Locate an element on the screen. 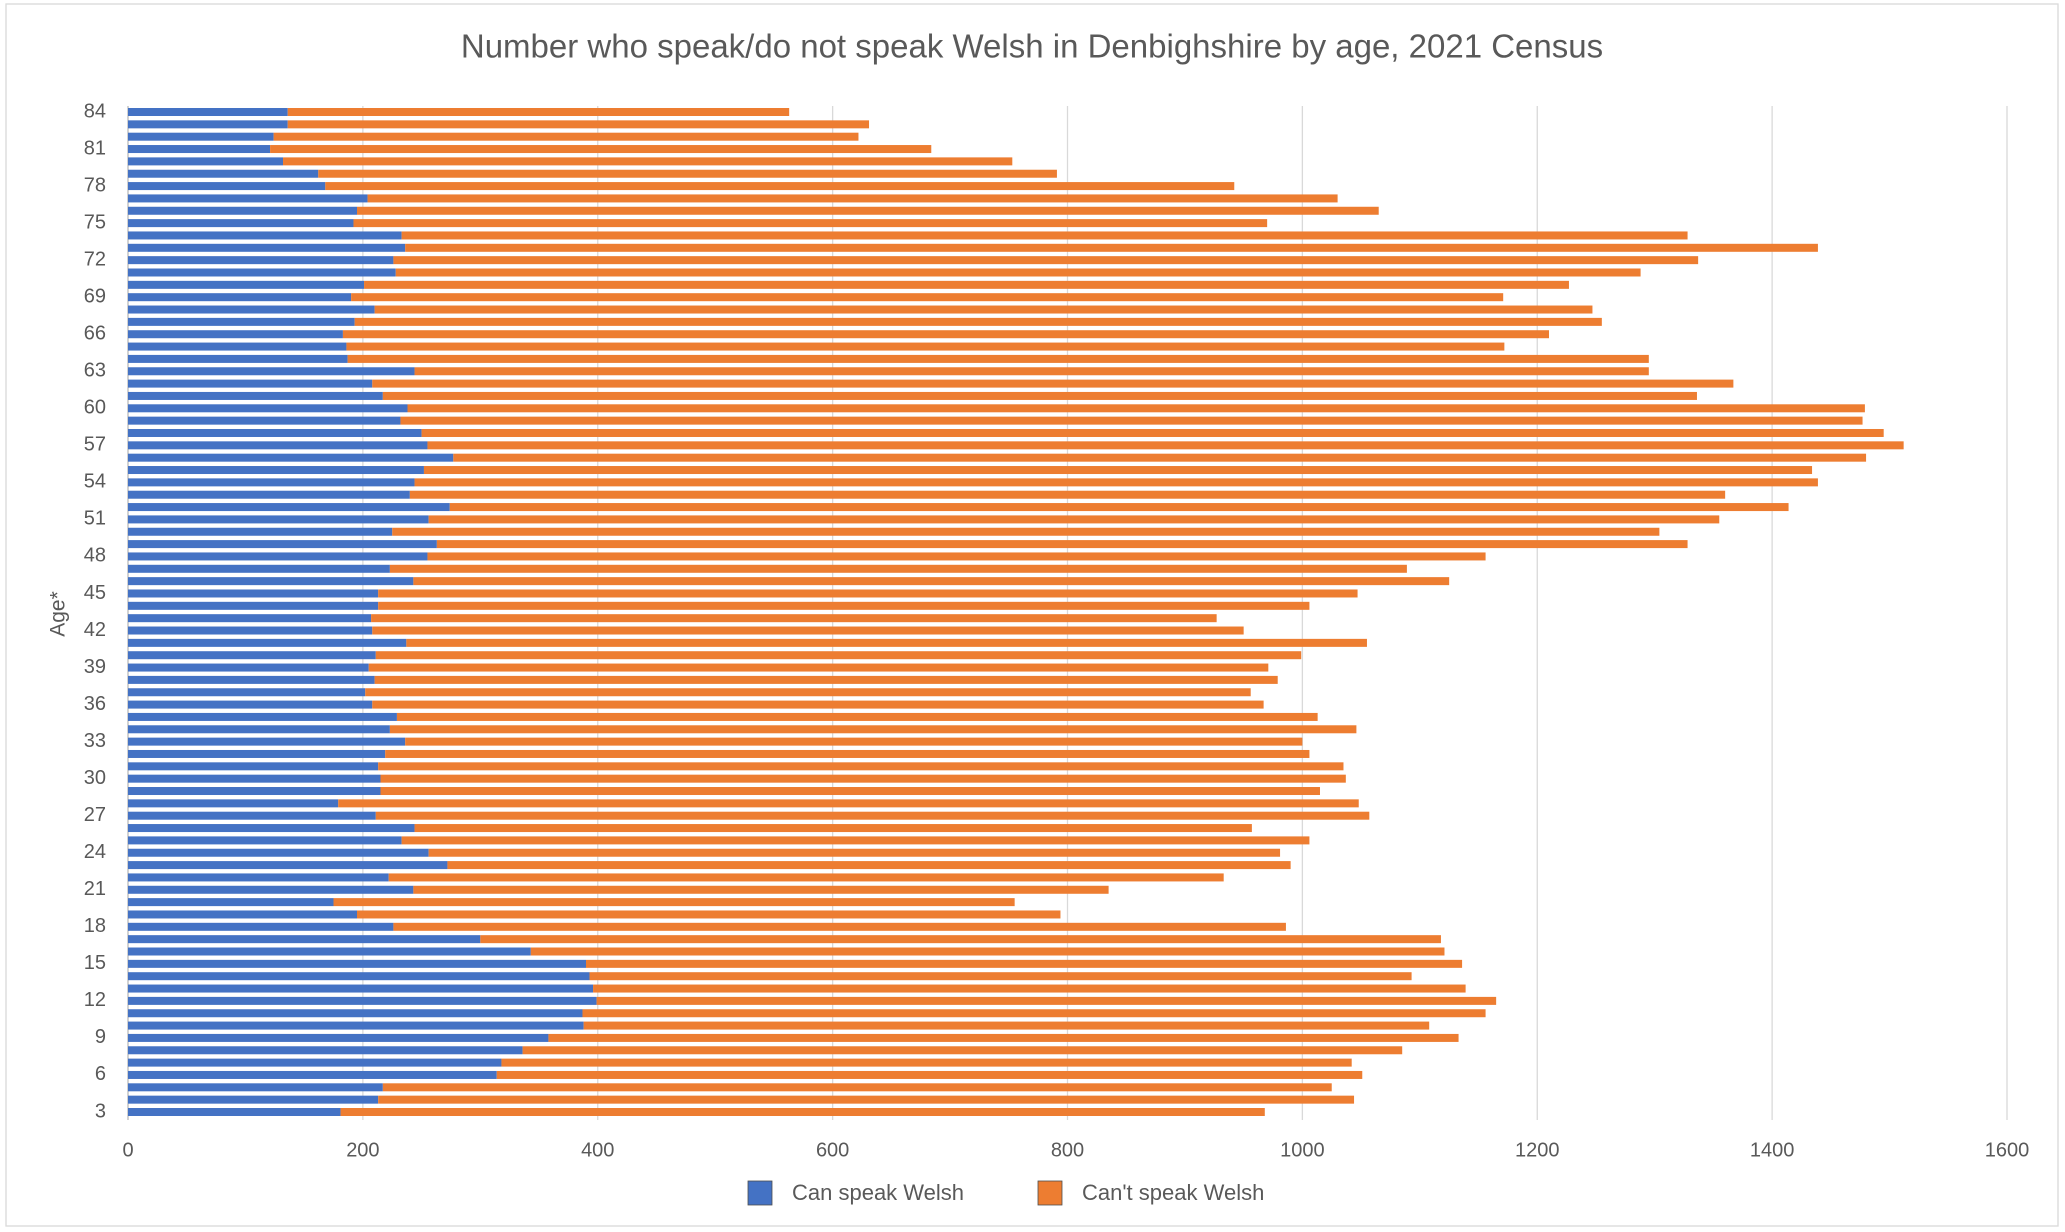  y-tick-label: 48 is located at coordinates (95, 556).